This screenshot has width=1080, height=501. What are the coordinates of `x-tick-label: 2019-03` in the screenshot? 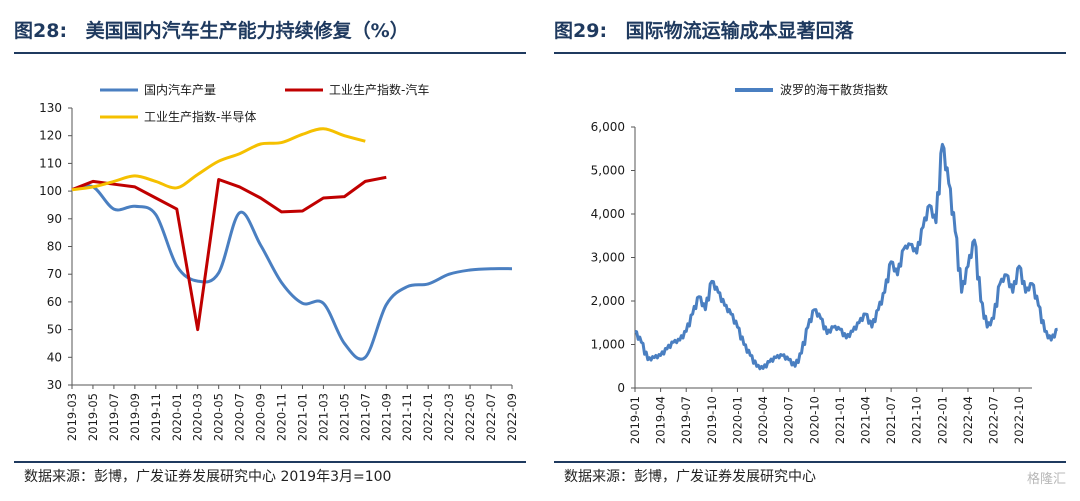 It's located at (72, 417).